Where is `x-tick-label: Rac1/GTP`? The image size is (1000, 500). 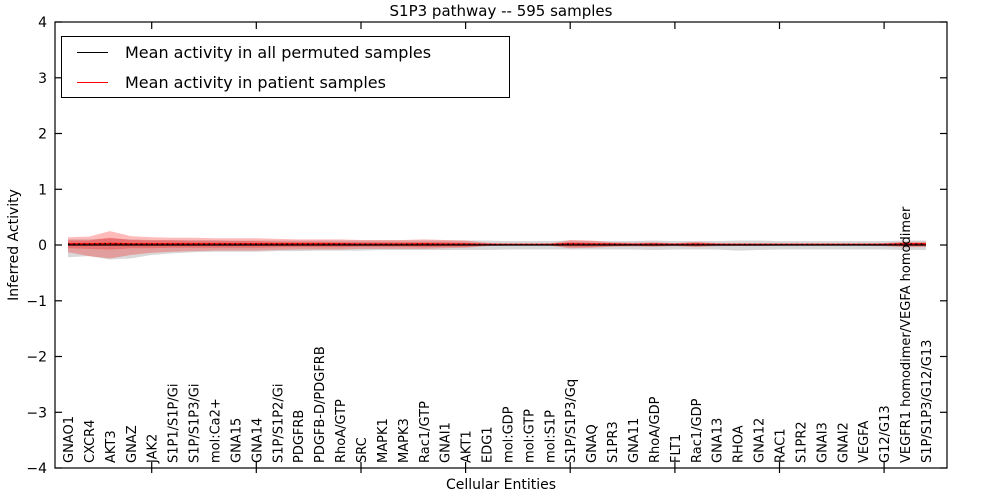
x-tick-label: Rac1/GTP is located at coordinates (425, 432).